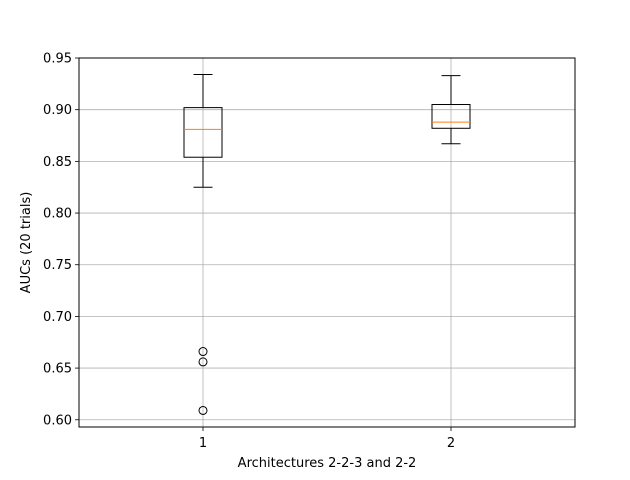  Describe the element at coordinates (57, 265) in the screenshot. I see `y-tick-label: 0.75` at that location.